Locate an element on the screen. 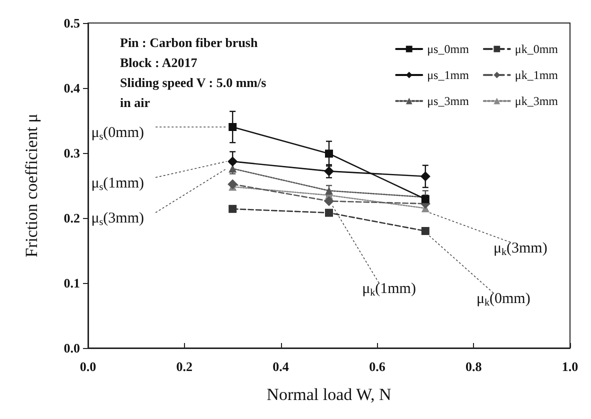 This screenshot has width=591, height=419. text: 1.0 is located at coordinates (570, 366).